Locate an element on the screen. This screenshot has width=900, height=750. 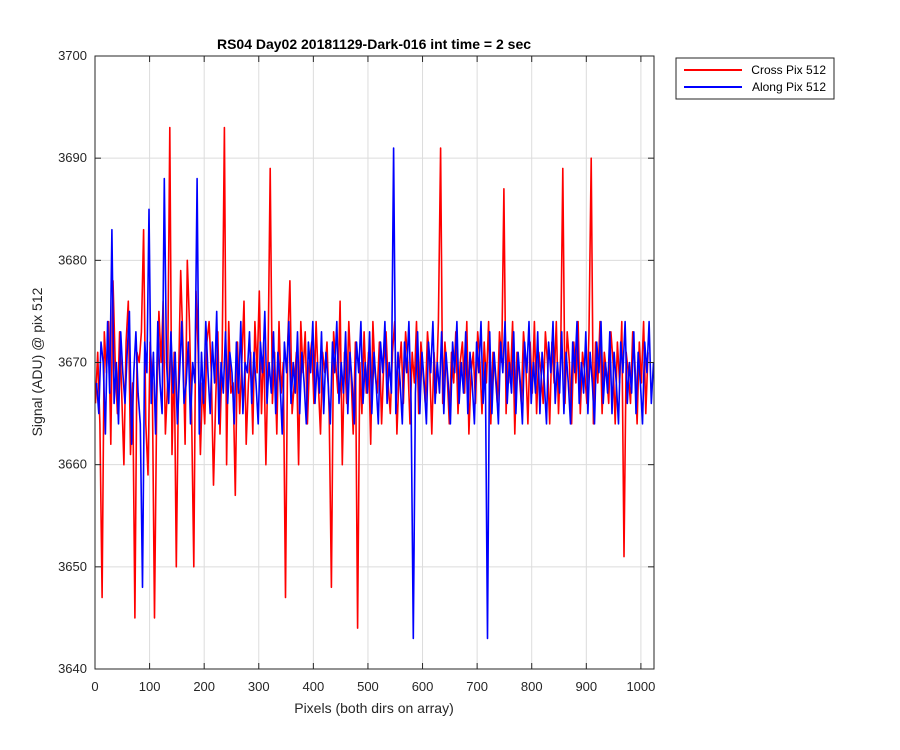
x-tick-label: 500 is located at coordinates (368, 686).